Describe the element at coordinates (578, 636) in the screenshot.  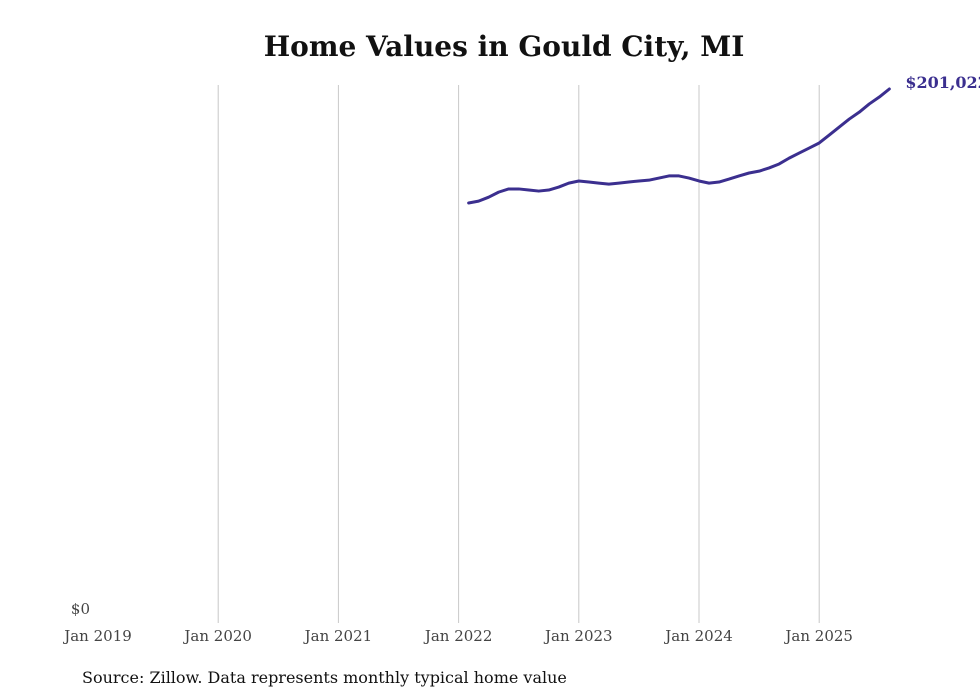
I see `x-tick-label: Jan 2023` at that location.